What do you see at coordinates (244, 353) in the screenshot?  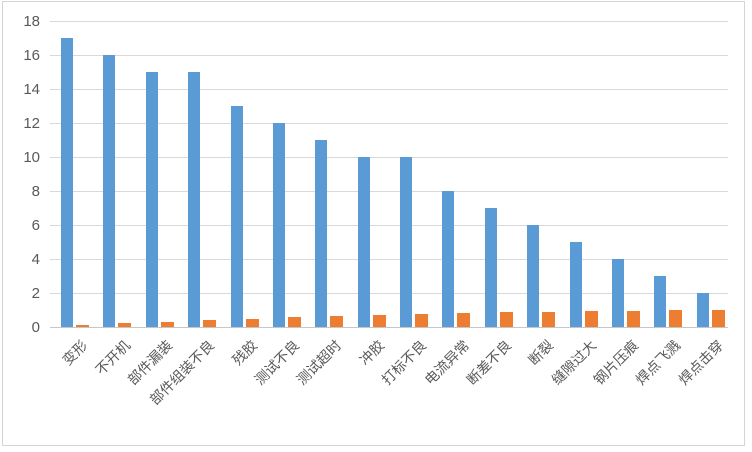 I see `x-axis-category-label: 残胶` at bounding box center [244, 353].